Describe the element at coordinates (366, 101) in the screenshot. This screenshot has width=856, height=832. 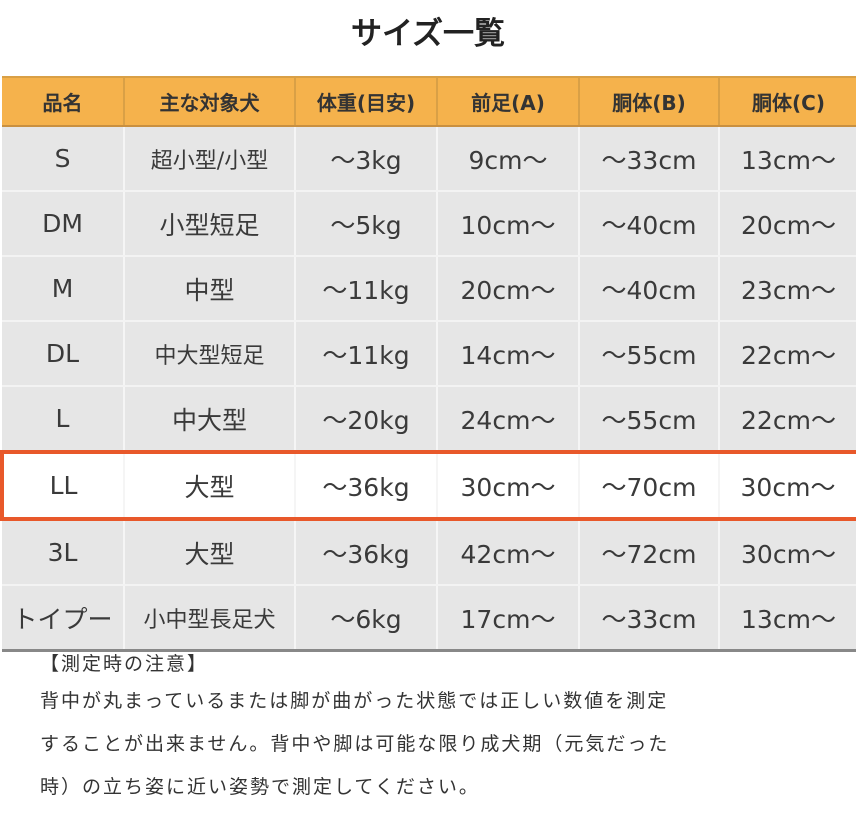
I see `column-header: 体重(目安)` at that location.